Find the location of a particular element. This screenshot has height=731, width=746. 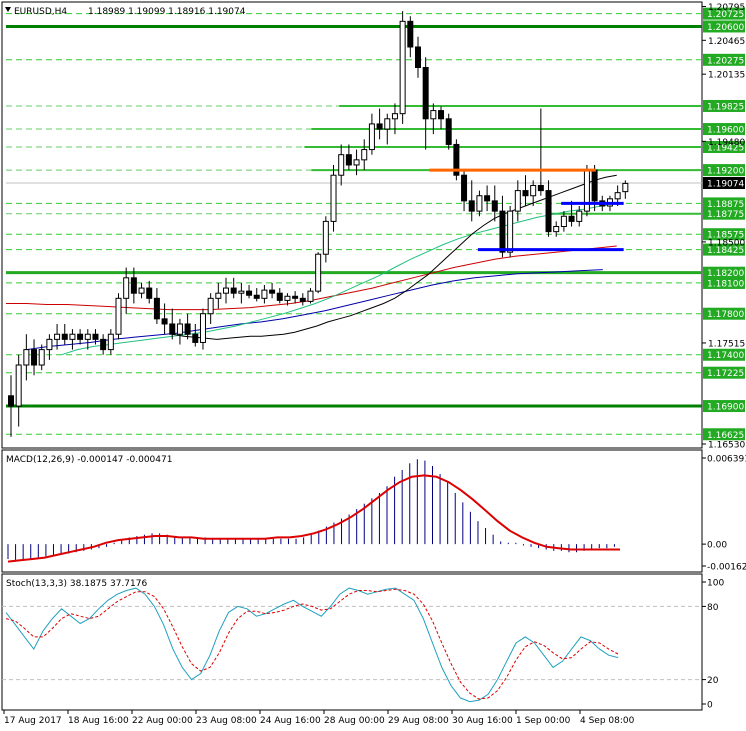

current-price-tag is located at coordinates (724, 183).